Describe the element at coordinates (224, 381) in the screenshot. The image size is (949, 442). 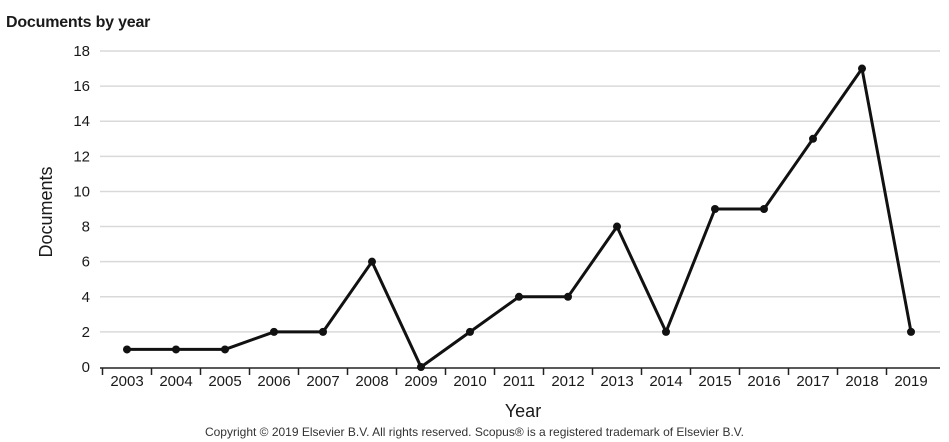
I see `x-tick-label: 2005` at that location.